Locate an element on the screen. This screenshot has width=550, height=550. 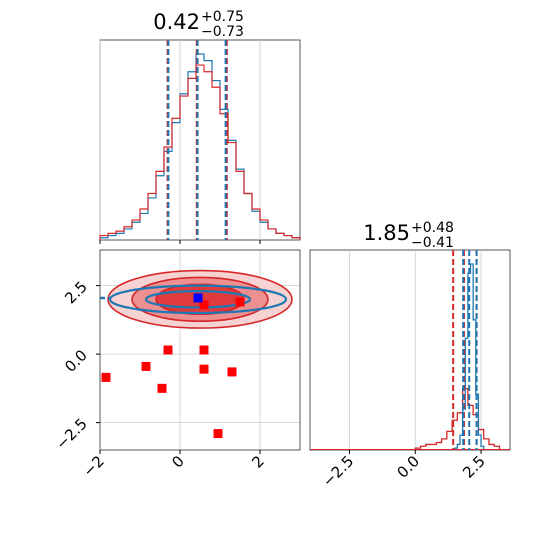
x-tick-label: −2.5 is located at coordinates (338, 471).